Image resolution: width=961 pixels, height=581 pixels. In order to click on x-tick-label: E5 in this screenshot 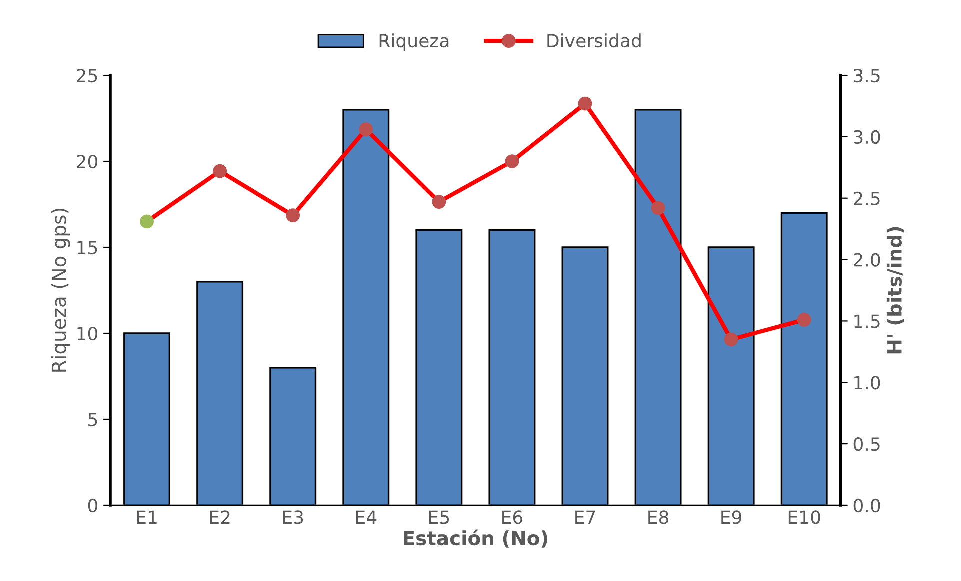, I will do `click(440, 517)`.